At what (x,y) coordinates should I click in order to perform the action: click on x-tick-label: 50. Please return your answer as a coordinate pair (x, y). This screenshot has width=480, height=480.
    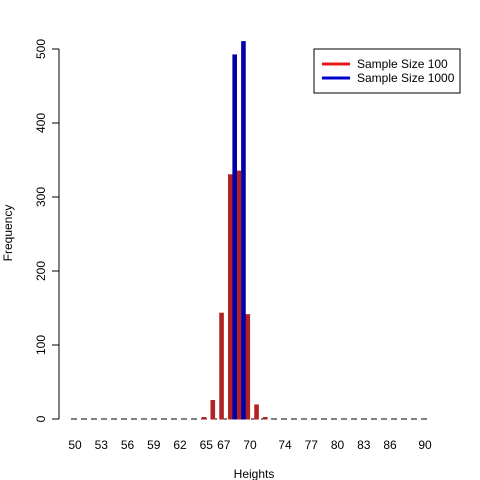
    Looking at the image, I should click on (75, 445).